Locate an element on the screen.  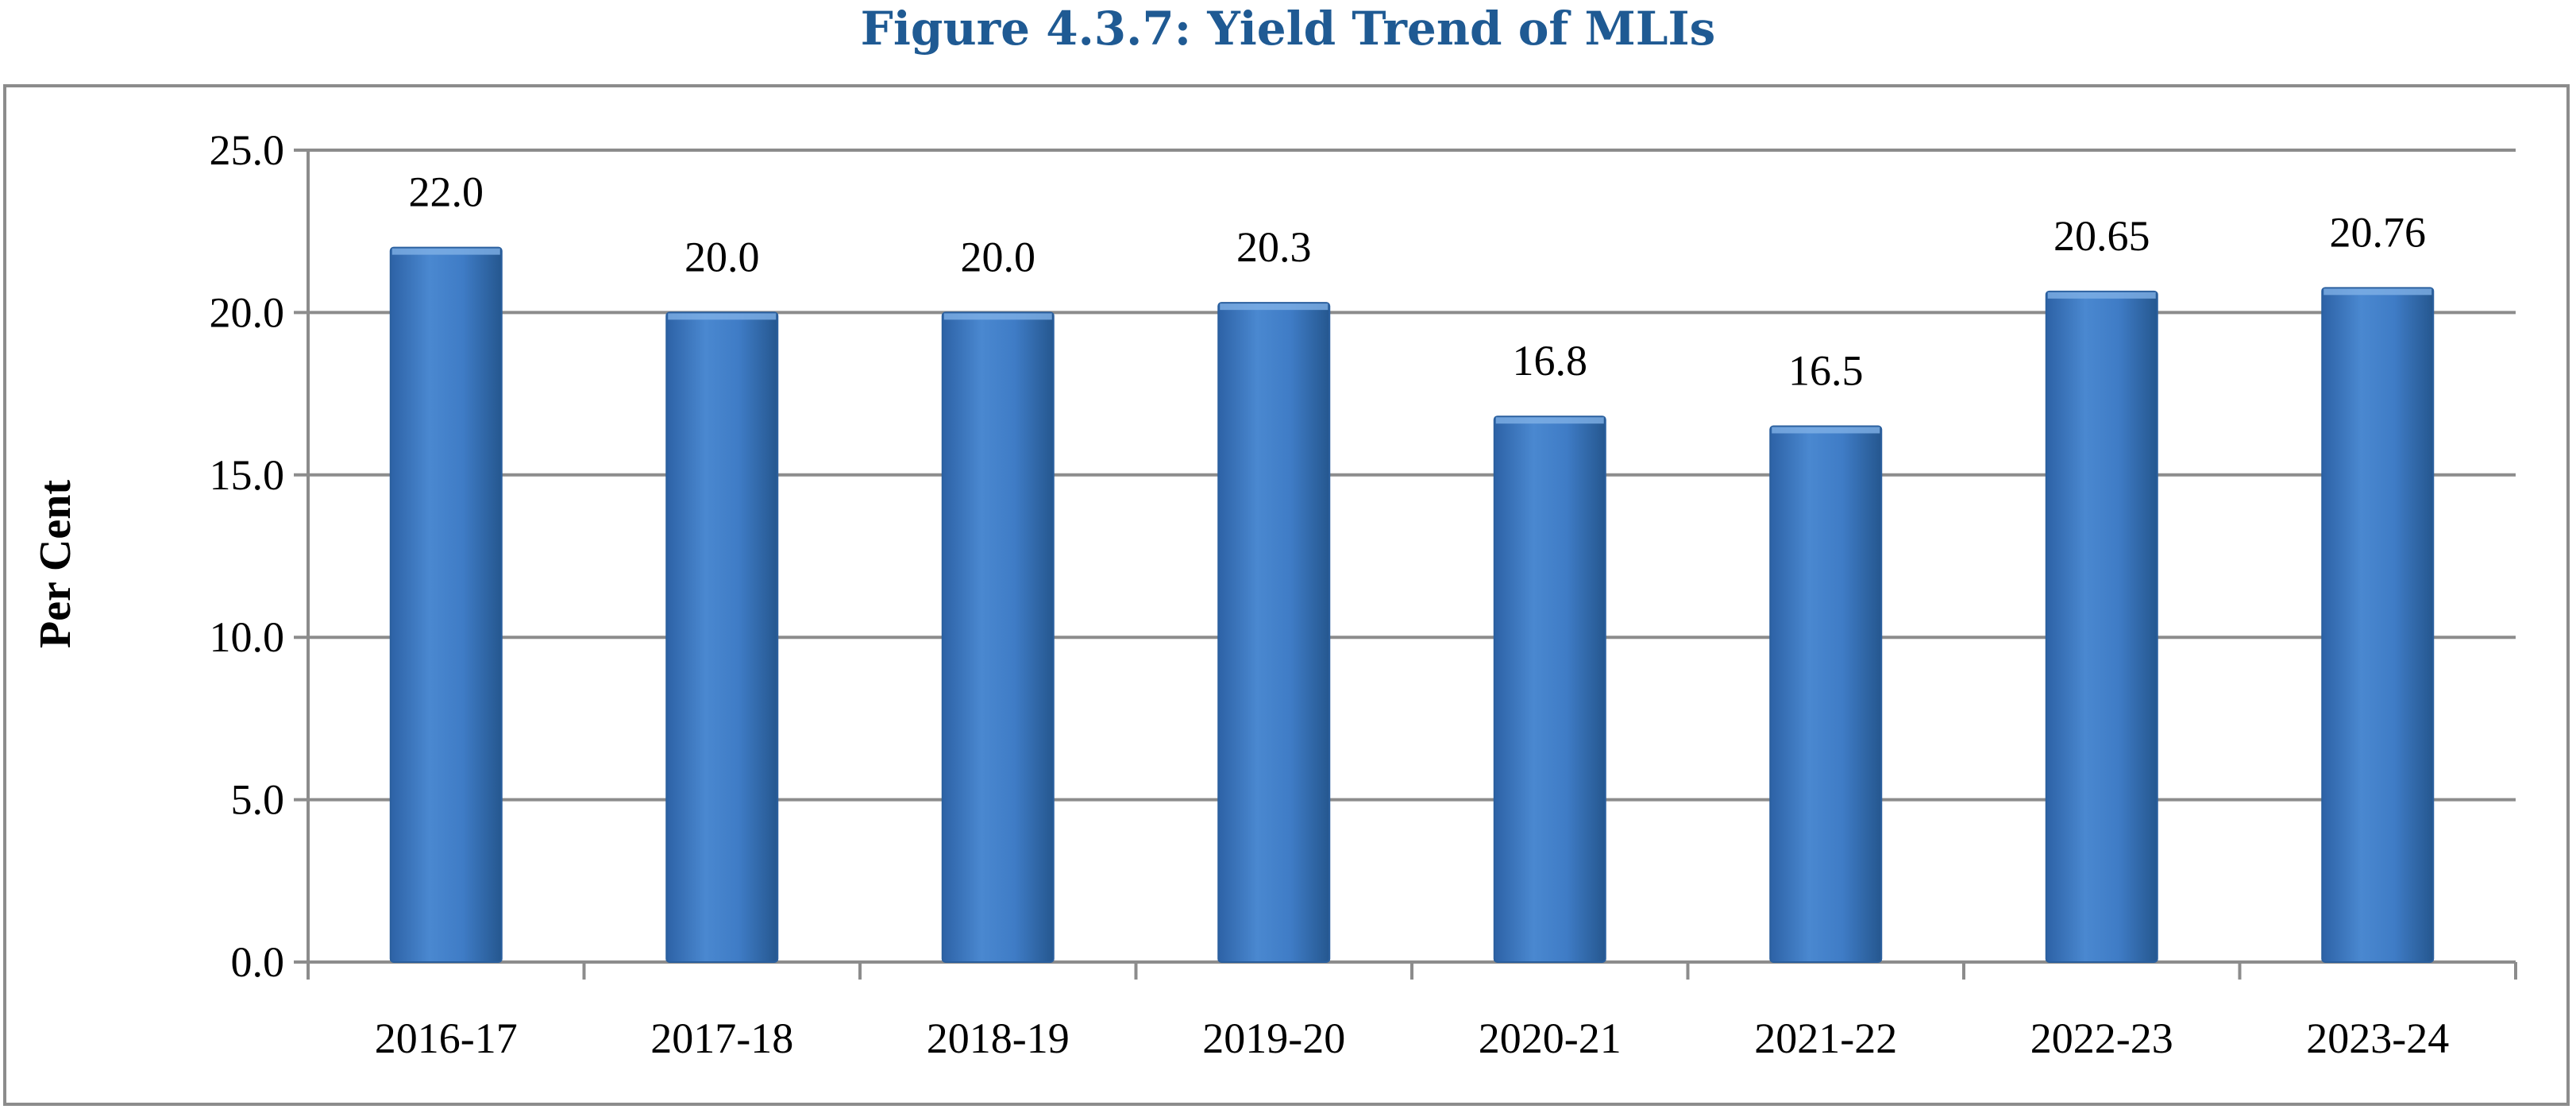
y-tick-label: 5.0 is located at coordinates (258, 800).